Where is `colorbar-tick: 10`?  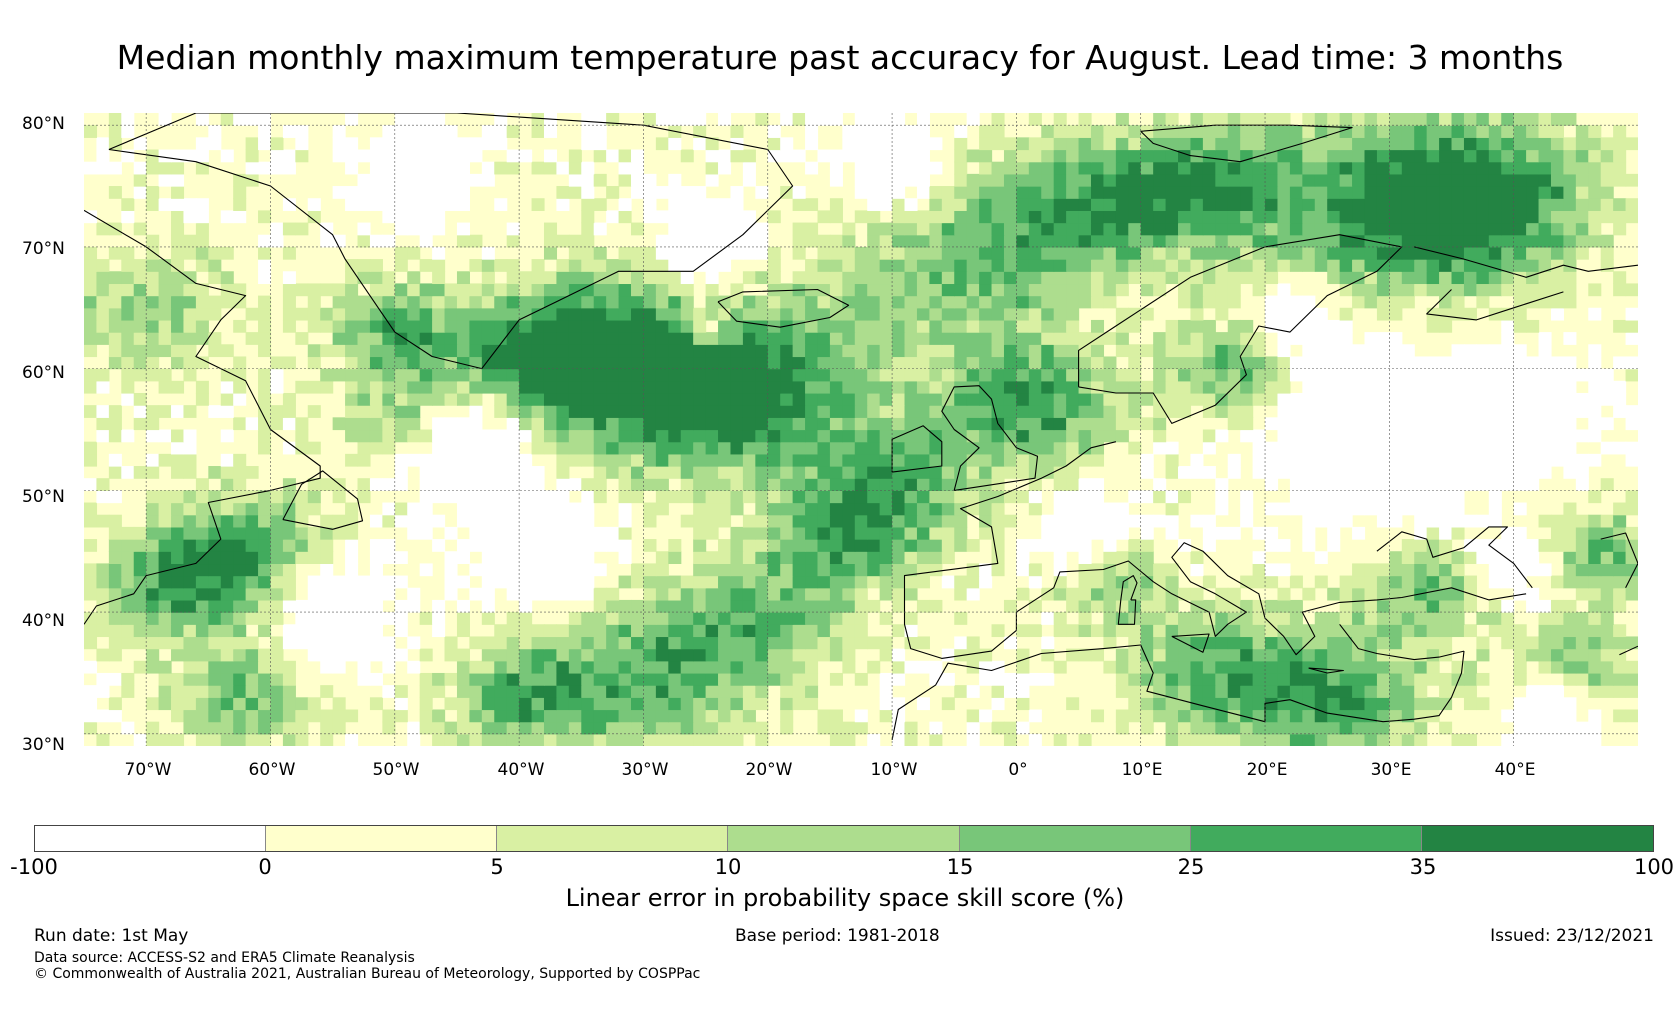 colorbar-tick: 10 is located at coordinates (728, 867).